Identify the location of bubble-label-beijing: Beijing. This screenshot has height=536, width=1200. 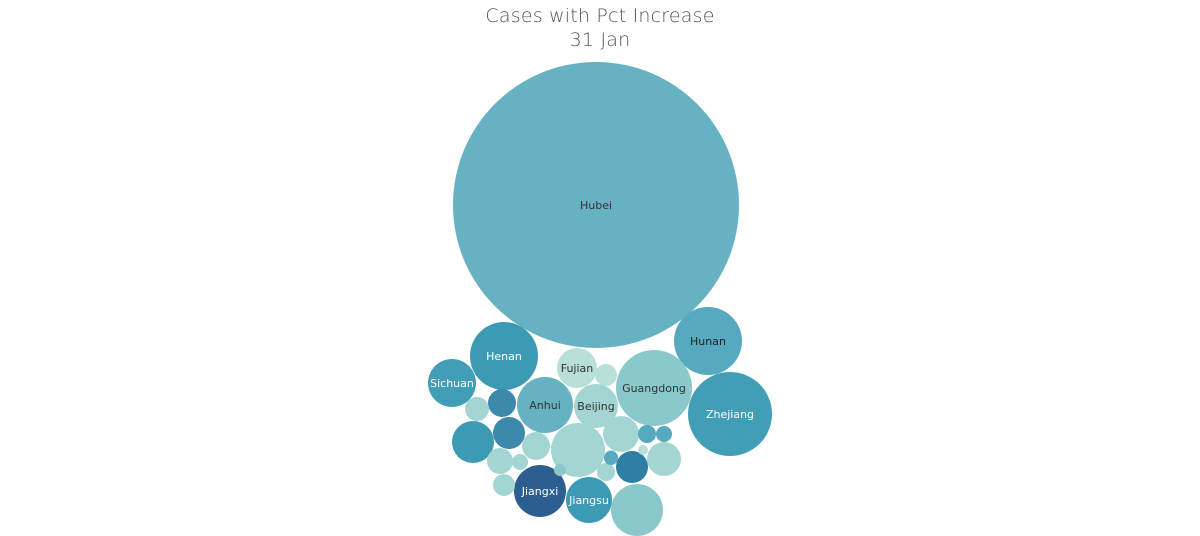
(595, 406).